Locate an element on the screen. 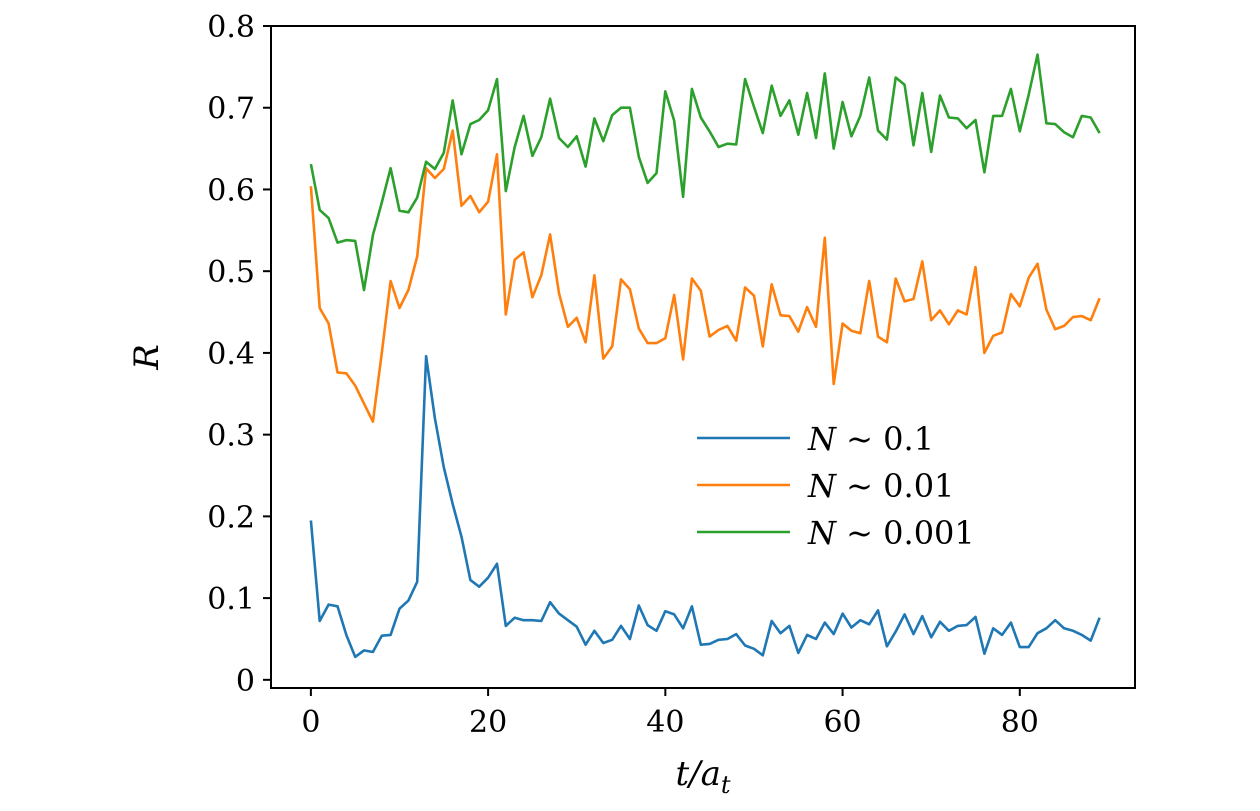 This screenshot has height=811, width=1260. legend-label: N ~ 0.1 is located at coordinates (870, 439).